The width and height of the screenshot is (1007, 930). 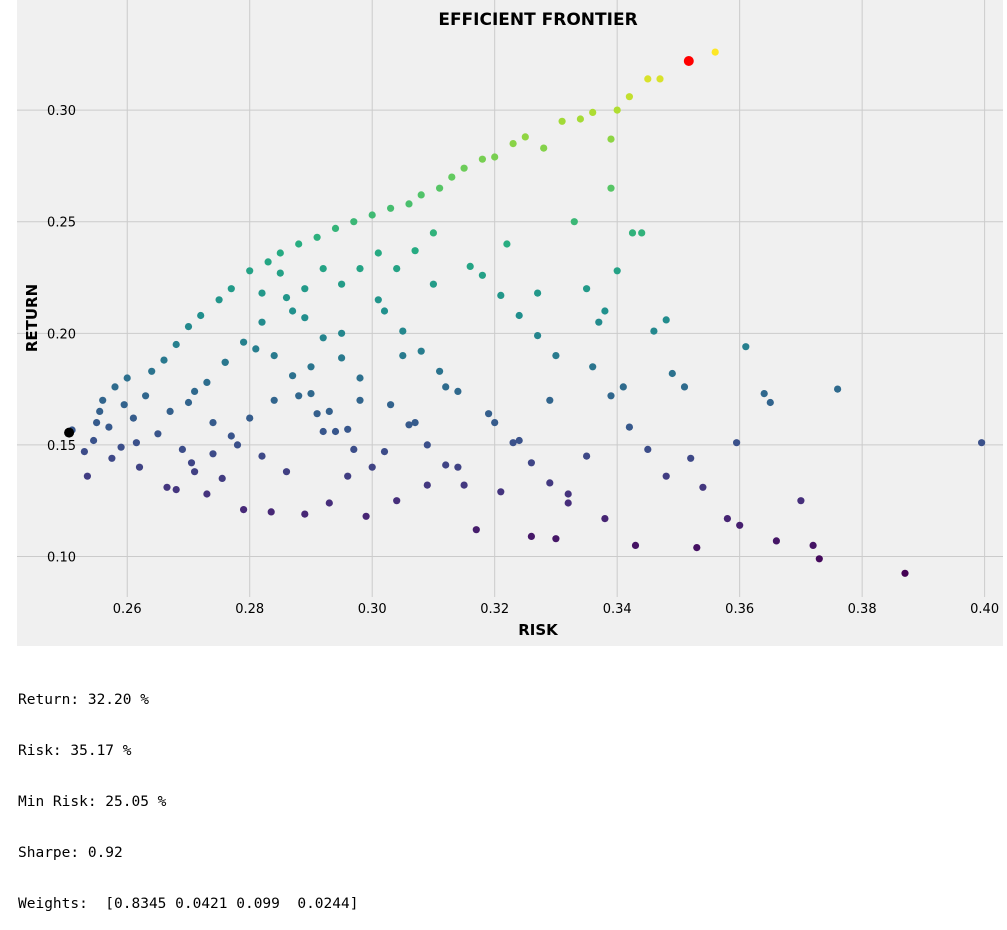 I want to click on x-tick-label: 0.40, so click(x=984, y=609).